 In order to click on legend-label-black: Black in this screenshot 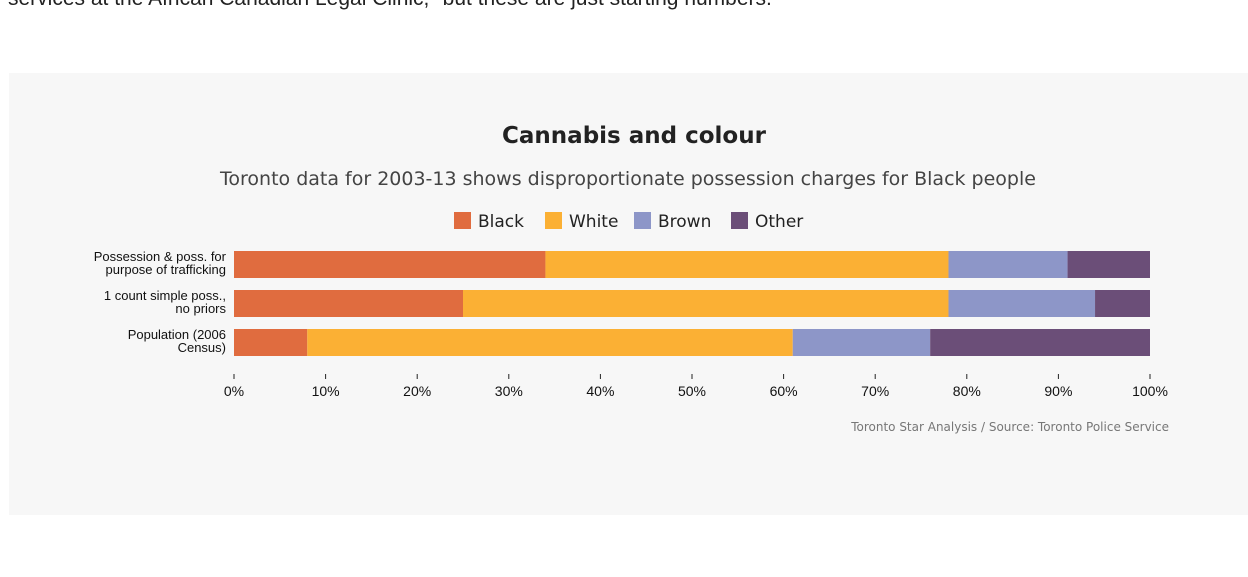, I will do `click(501, 222)`.